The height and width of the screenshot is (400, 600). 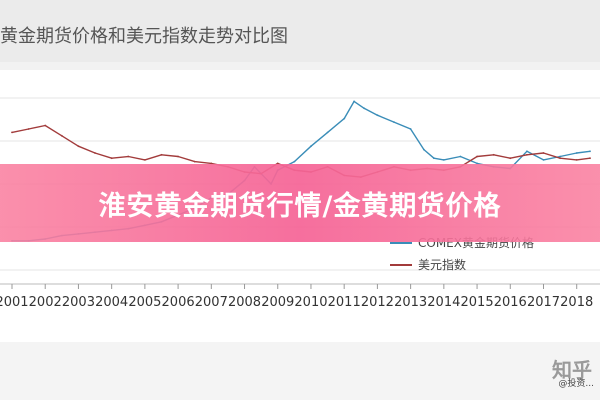 What do you see at coordinates (401, 243) in the screenshot?
I see `legend-swatch-gold` at bounding box center [401, 243].